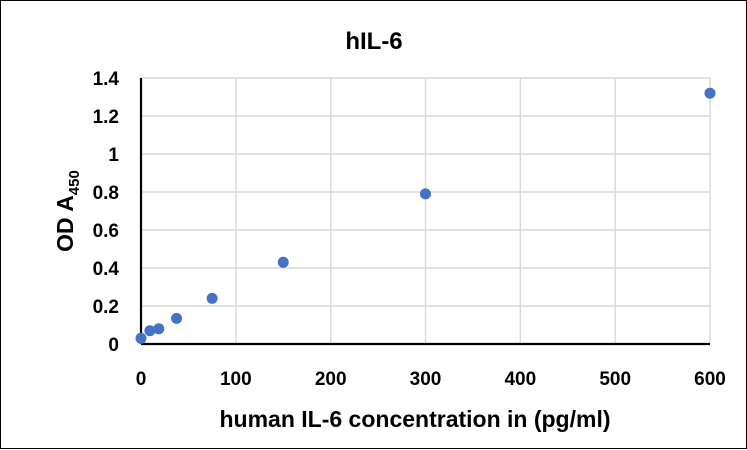  I want to click on y-axis-label: OD A450, so click(67, 211).